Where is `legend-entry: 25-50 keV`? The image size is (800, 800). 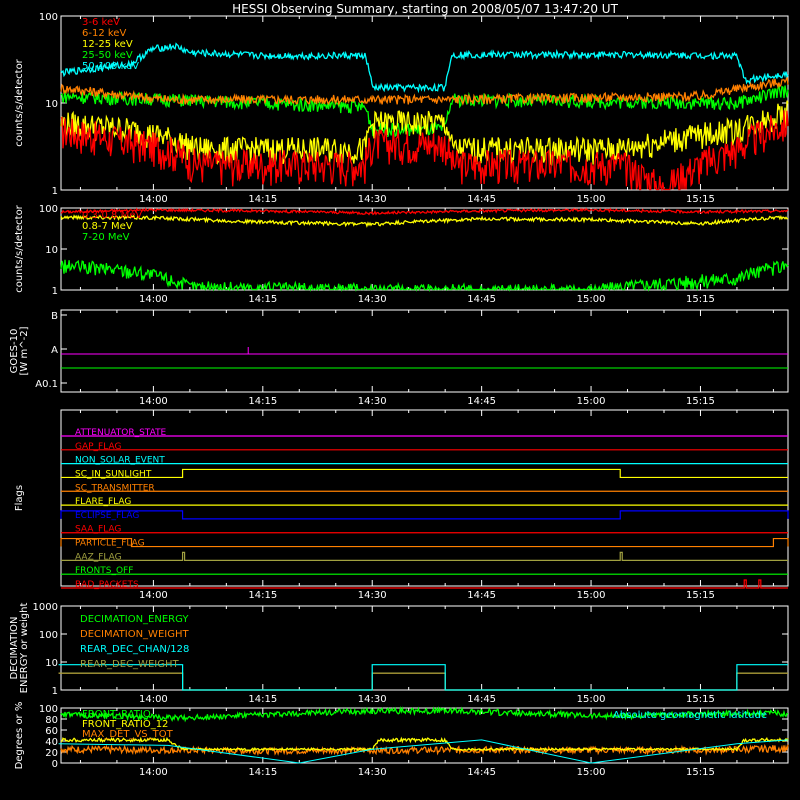
legend-entry: 25-50 keV is located at coordinates (107, 55).